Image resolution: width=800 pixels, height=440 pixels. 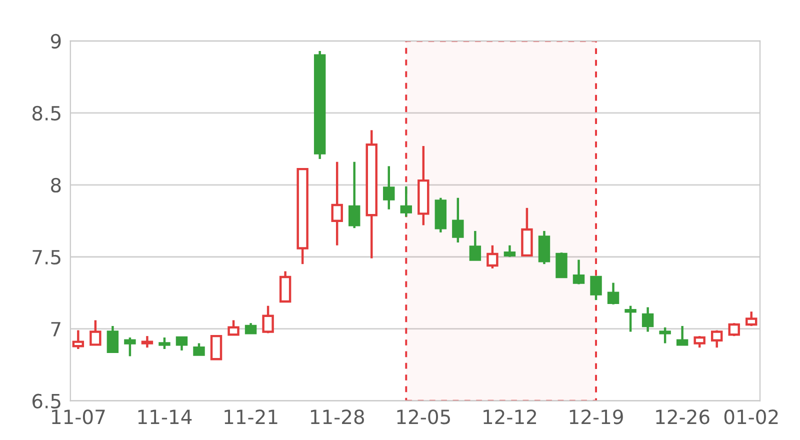 I want to click on y-tick-label: 8, so click(x=56, y=185).